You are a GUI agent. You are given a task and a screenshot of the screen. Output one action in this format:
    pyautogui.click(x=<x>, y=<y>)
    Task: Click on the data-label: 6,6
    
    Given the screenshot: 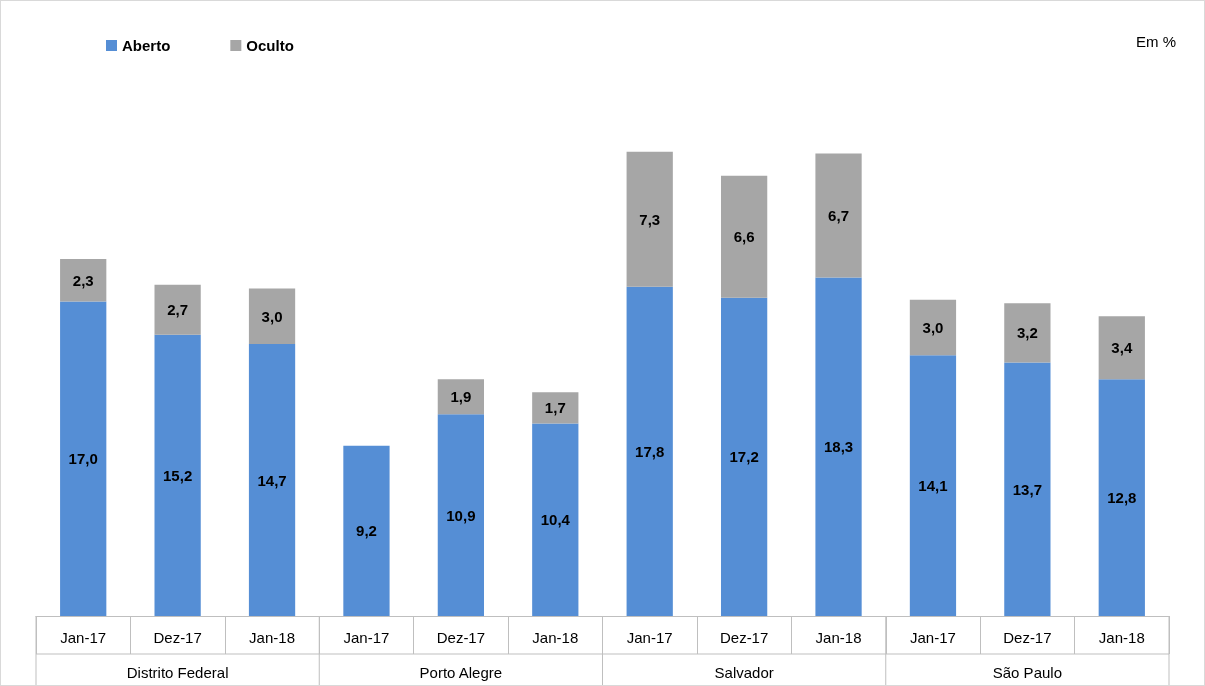 What is the action you would take?
    pyautogui.click(x=744, y=237)
    